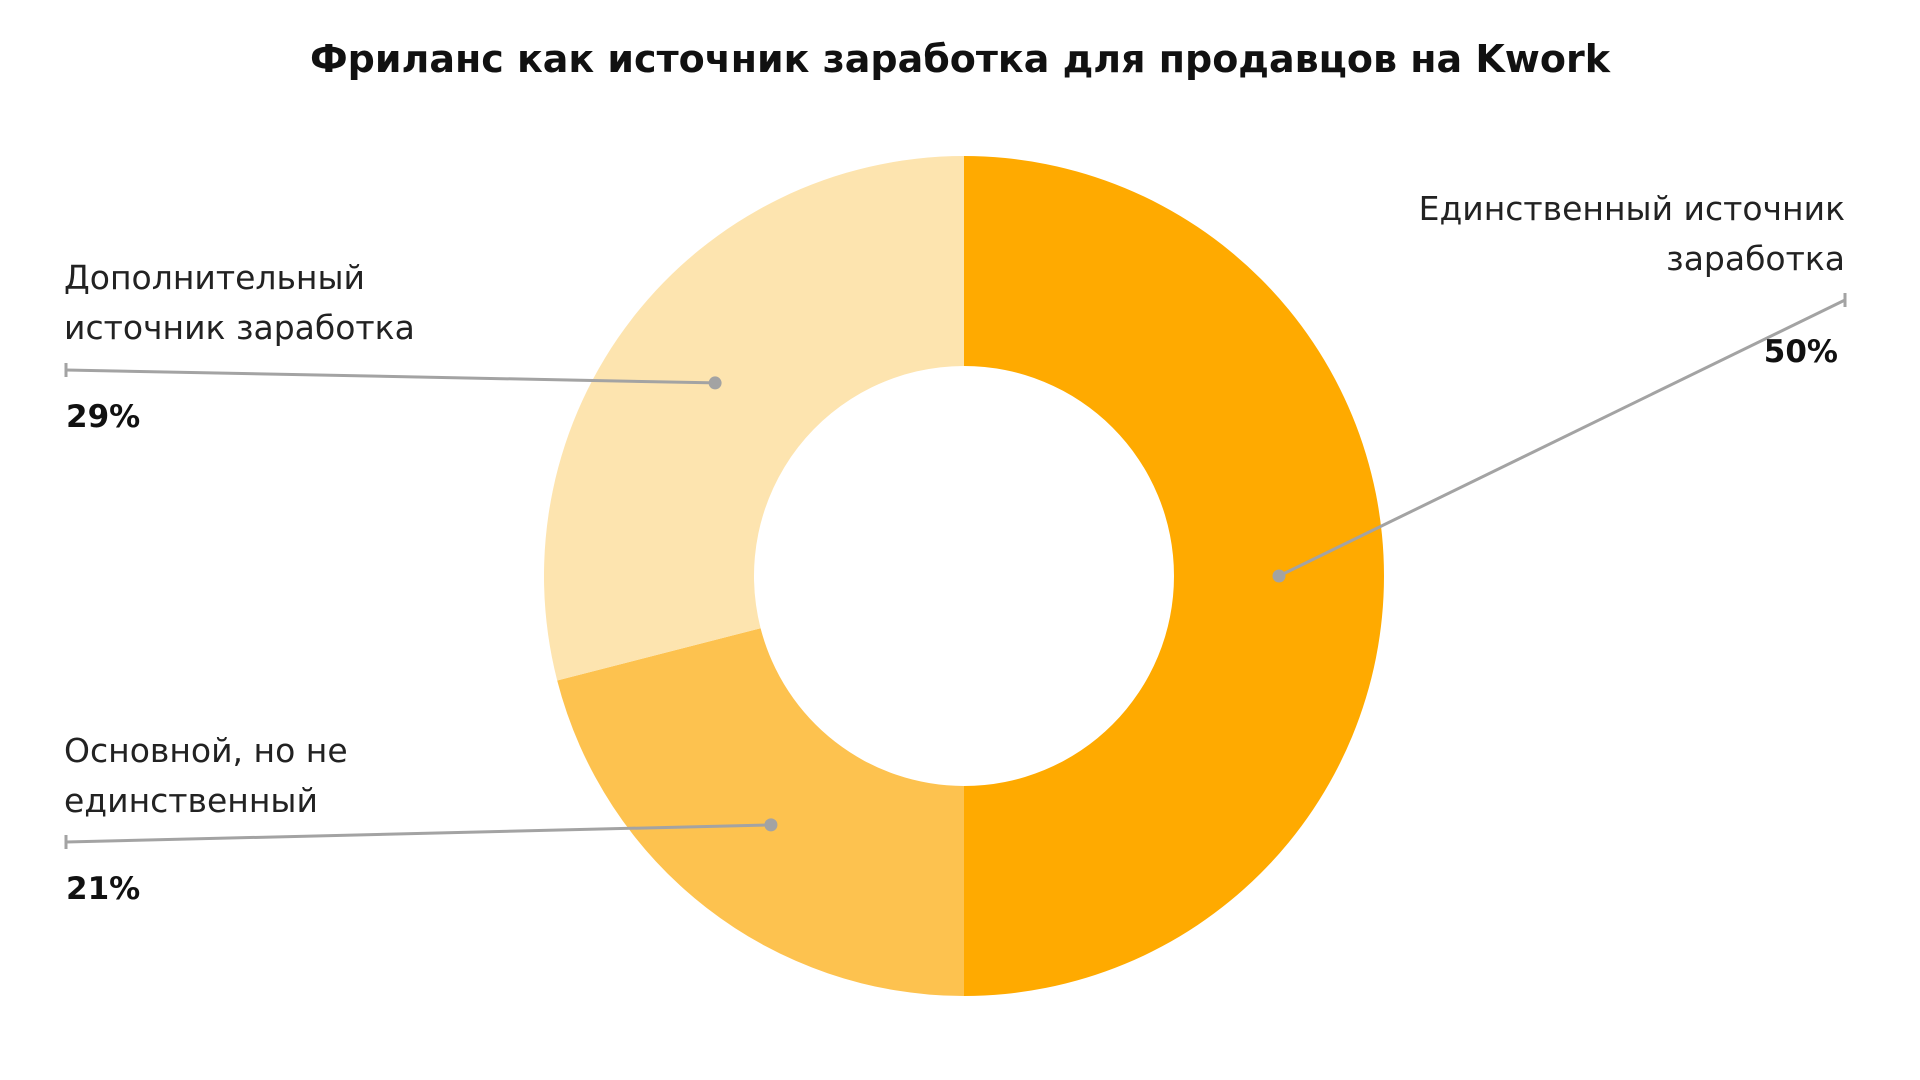 This screenshot has height=1080, width=1920. I want to click on slice-label-line: Дополнительный, so click(214, 277).